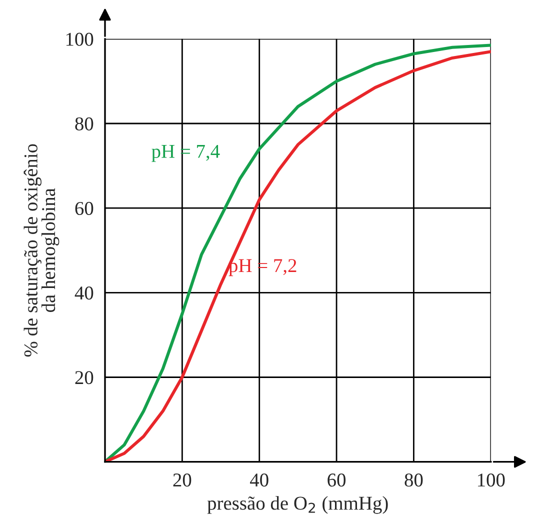 The height and width of the screenshot is (526, 533). Describe the element at coordinates (337, 480) in the screenshot. I see `x-tick-label: 60` at that location.